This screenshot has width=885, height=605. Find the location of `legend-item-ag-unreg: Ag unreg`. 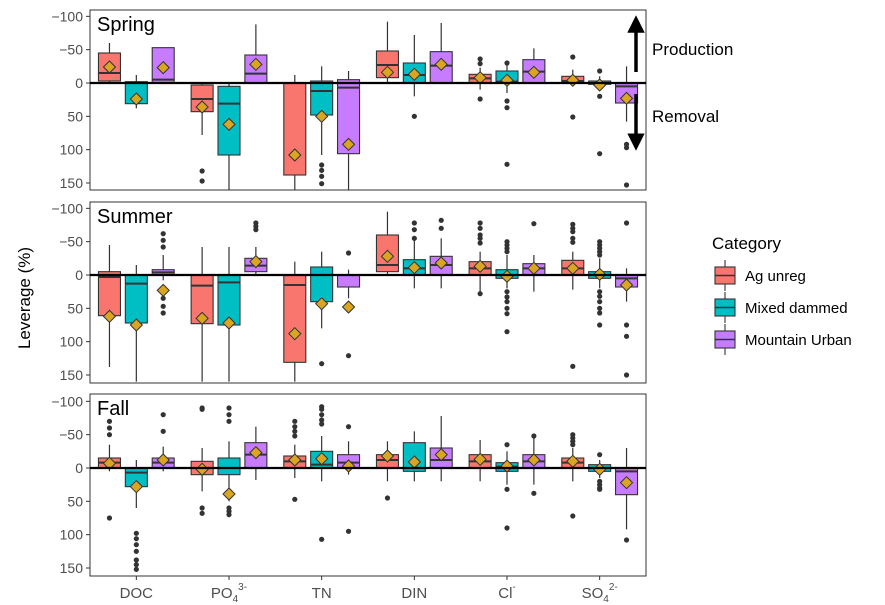

legend-item-ag-unreg: Ag unreg is located at coordinates (760, 275).